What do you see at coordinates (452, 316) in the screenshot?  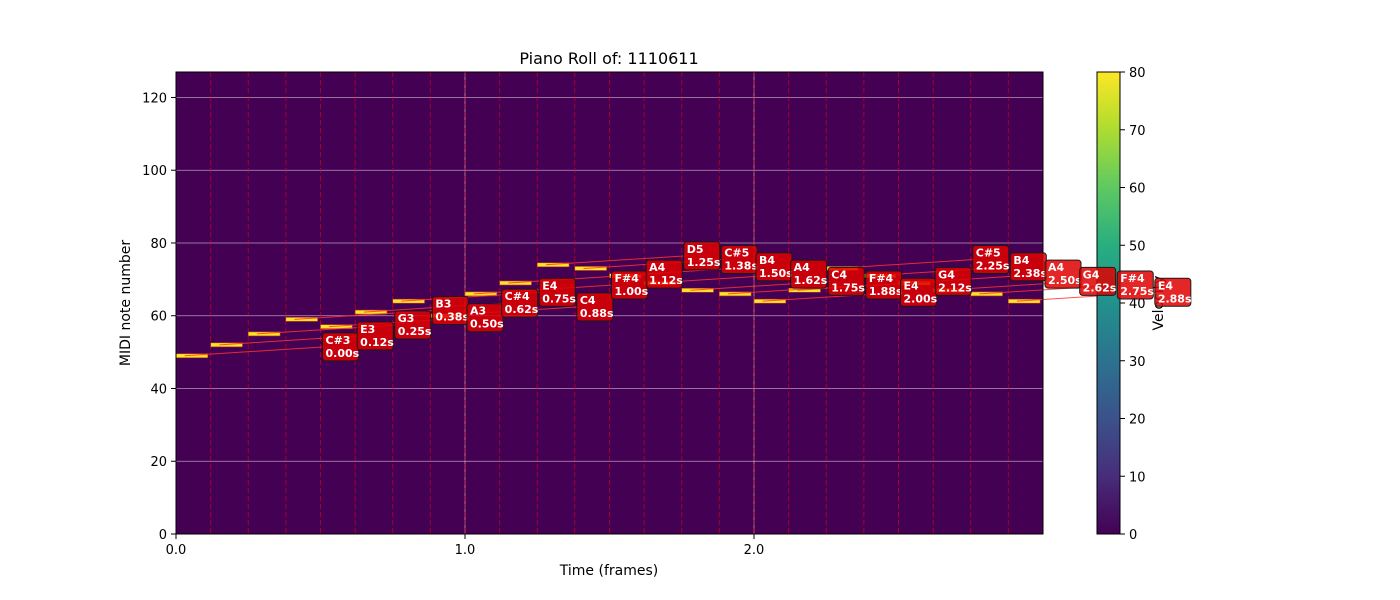 I see `annotation-time: 0.38s` at bounding box center [452, 316].